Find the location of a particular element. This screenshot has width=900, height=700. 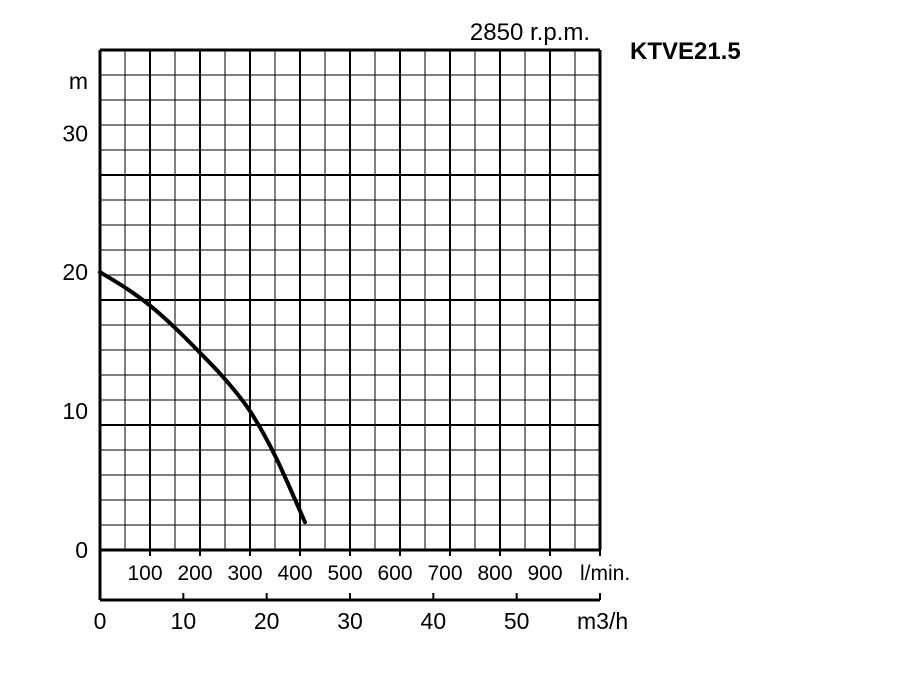

lpm-tick-label: 700 is located at coordinates (444, 573).